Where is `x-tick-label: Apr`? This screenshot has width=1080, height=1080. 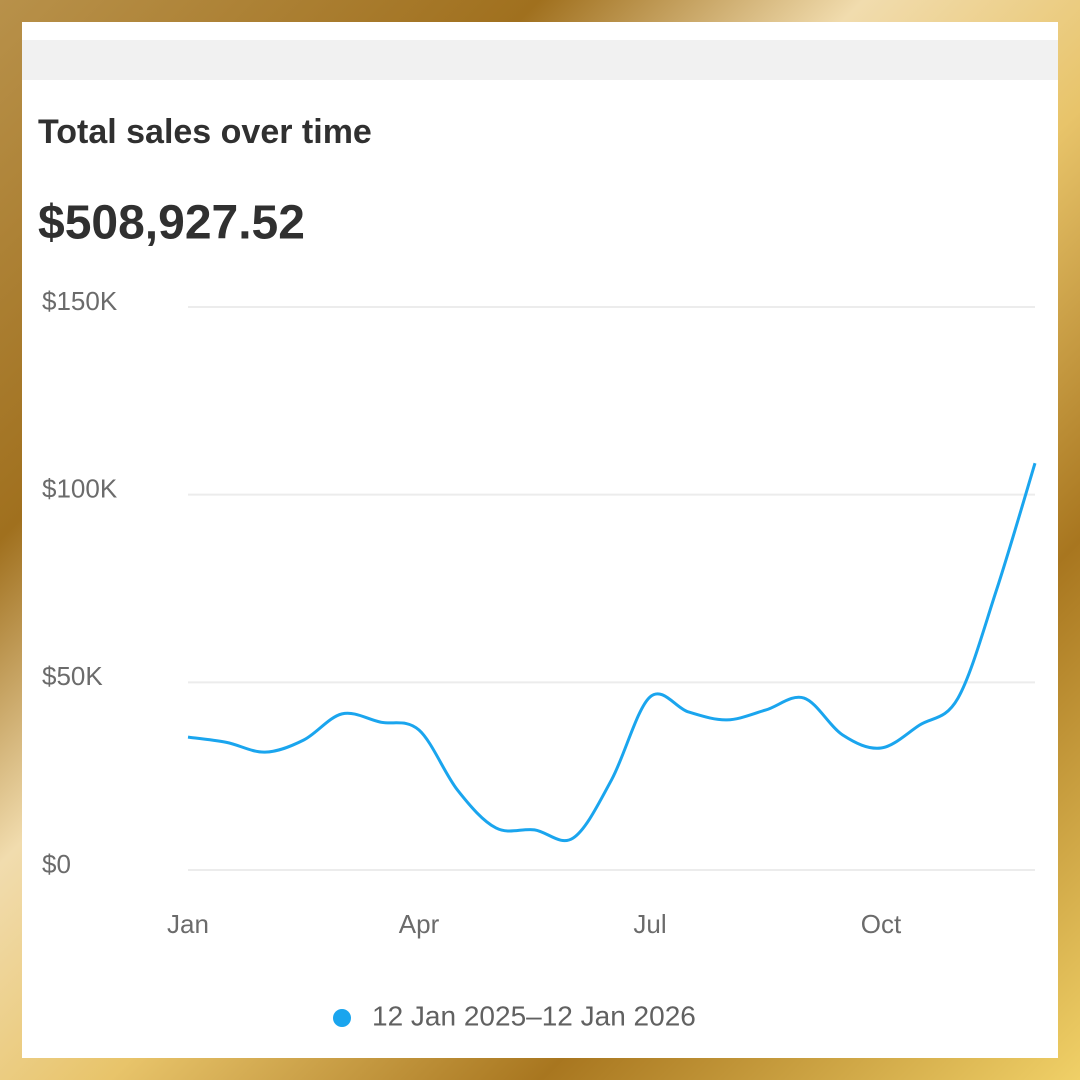
x-tick-label: Apr is located at coordinates (419, 924).